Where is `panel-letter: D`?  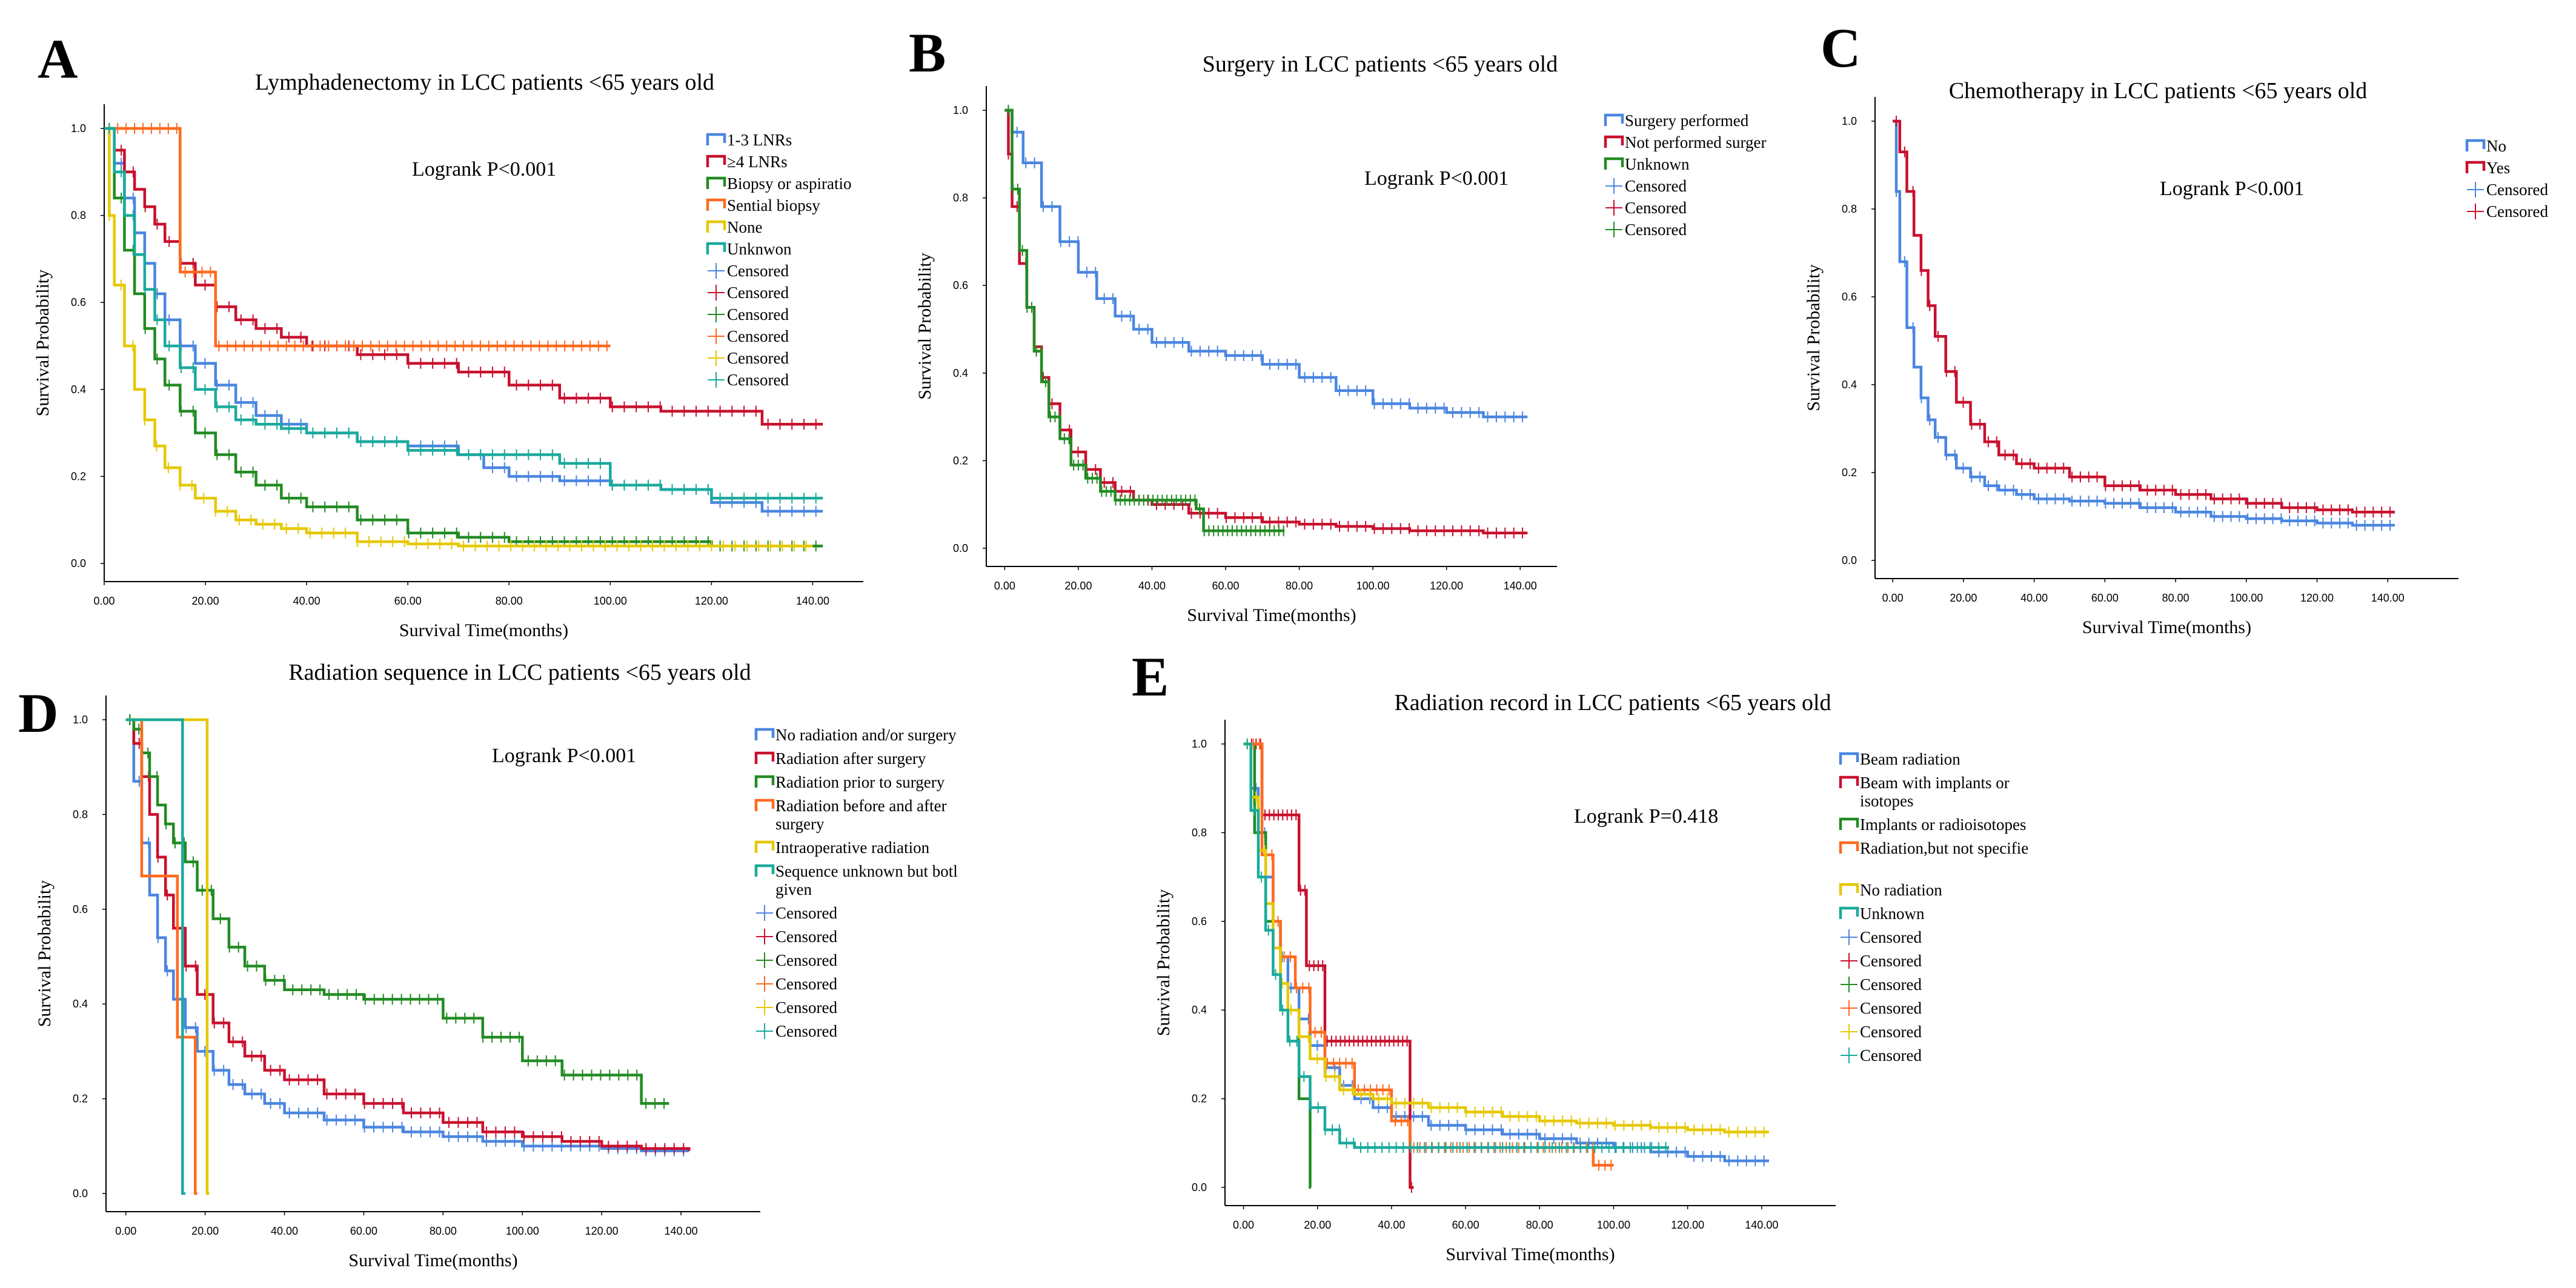 panel-letter: D is located at coordinates (38, 713).